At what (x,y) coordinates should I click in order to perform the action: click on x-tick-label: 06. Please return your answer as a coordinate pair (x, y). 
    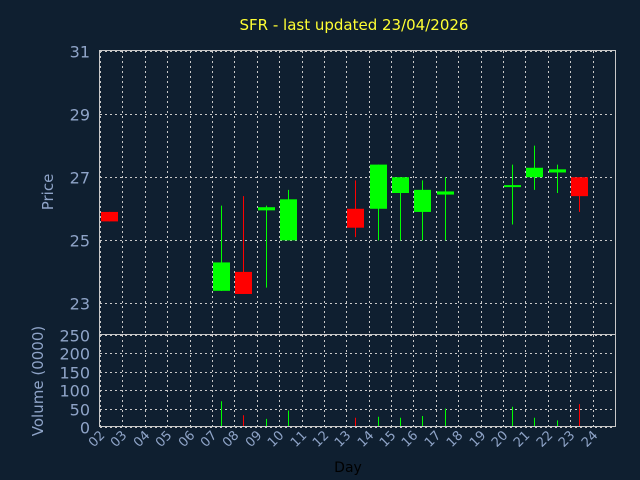
    Looking at the image, I should click on (187, 439).